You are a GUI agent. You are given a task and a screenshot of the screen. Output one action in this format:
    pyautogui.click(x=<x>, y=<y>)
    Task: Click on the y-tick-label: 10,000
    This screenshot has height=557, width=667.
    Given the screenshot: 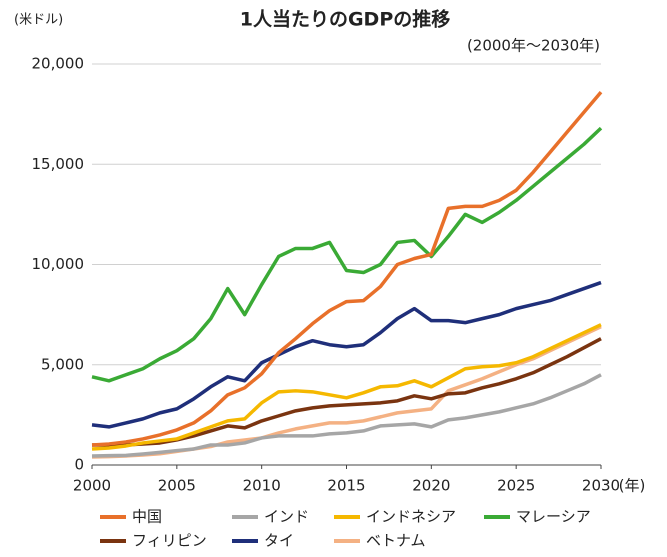 What is the action you would take?
    pyautogui.click(x=58, y=264)
    